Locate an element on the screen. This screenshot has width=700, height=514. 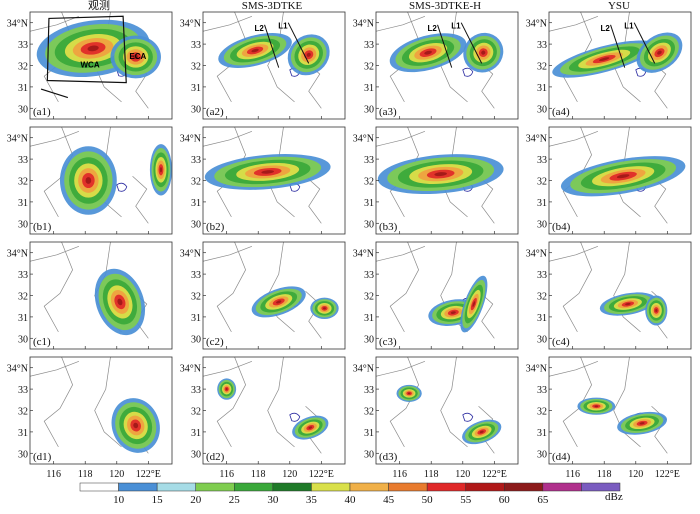
colorbar-tick-label: 60 is located at coordinates (505, 500).